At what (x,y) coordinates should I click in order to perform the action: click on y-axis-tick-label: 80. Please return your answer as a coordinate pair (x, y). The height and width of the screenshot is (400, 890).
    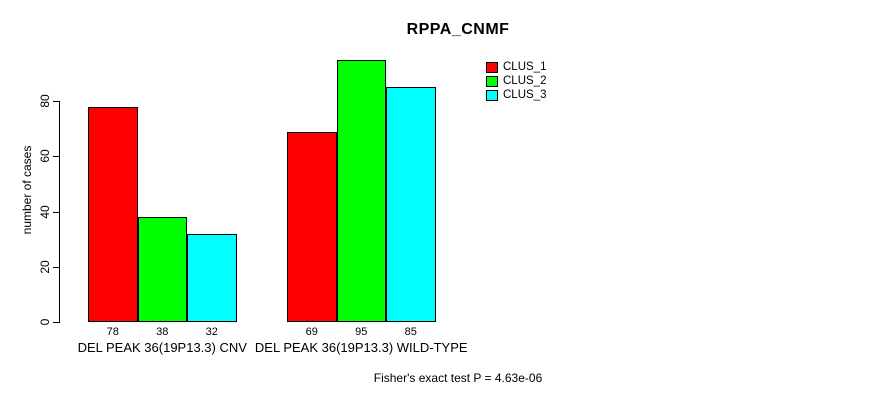
    Looking at the image, I should click on (45, 101).